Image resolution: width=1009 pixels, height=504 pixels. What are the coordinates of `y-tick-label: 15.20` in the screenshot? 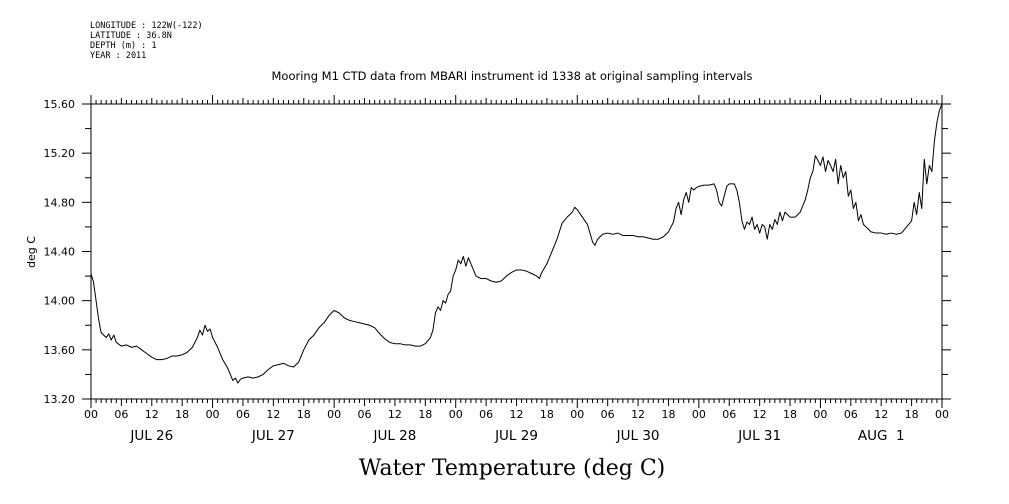 It's located at (60, 153).